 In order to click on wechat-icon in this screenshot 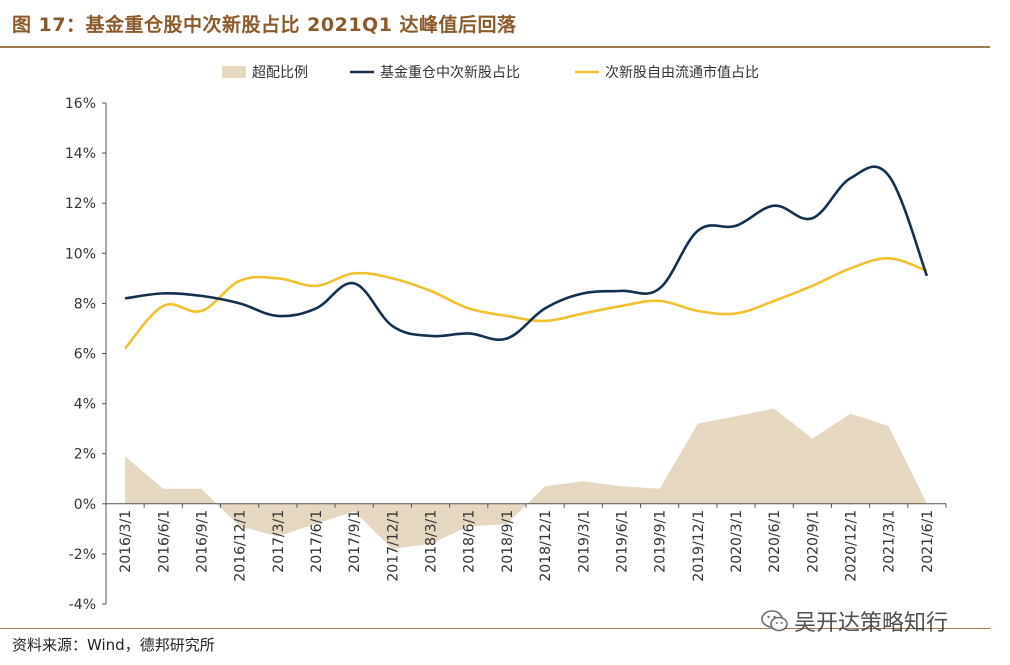, I will do `click(774, 621)`.